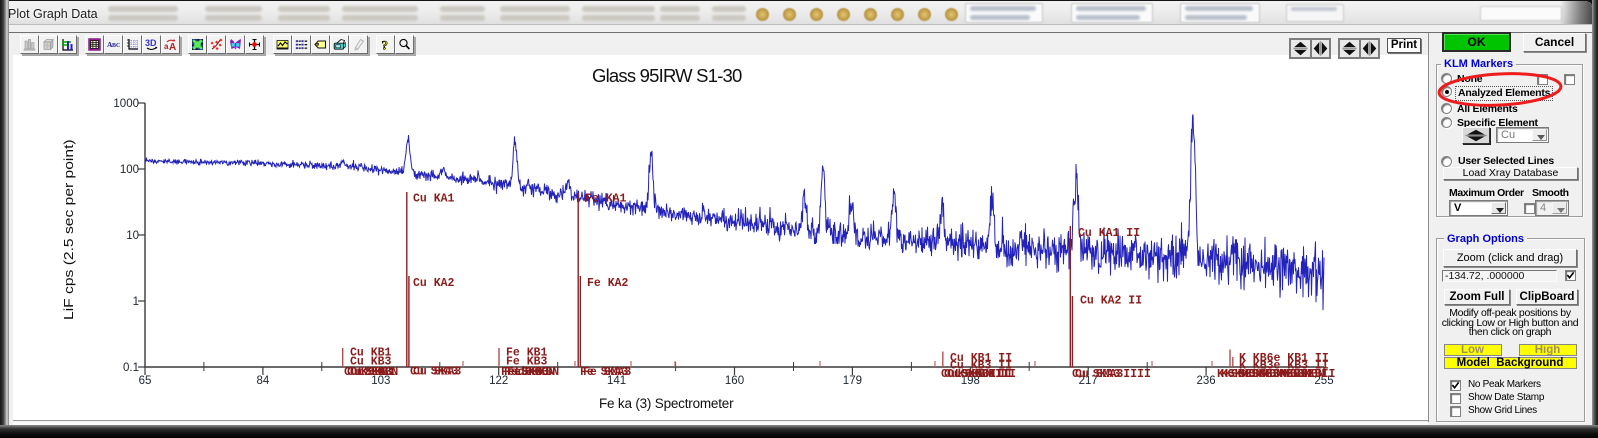  What do you see at coordinates (116, 46) in the screenshot?
I see `svg-text: BC` at bounding box center [116, 46].